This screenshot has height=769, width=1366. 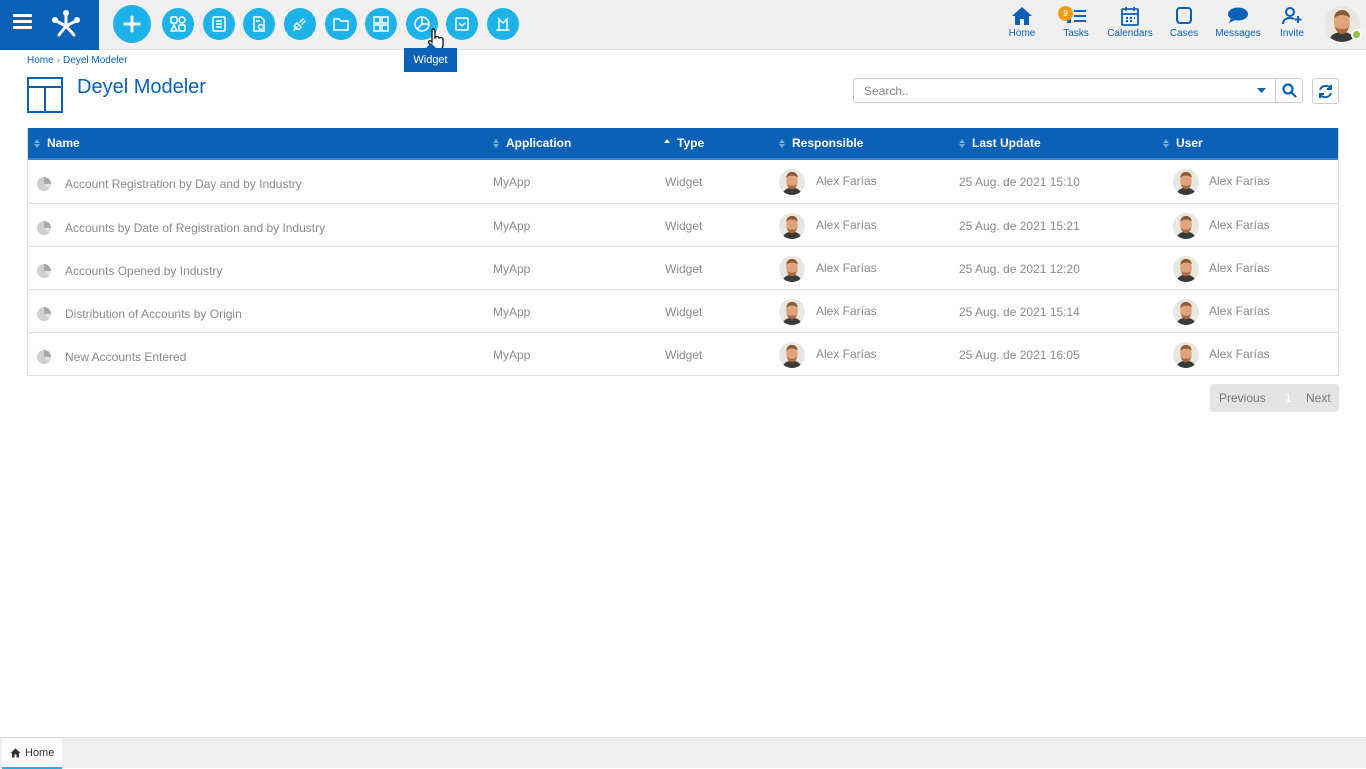 I want to click on pagination: Previous 1 Next, so click(x=1274, y=398).